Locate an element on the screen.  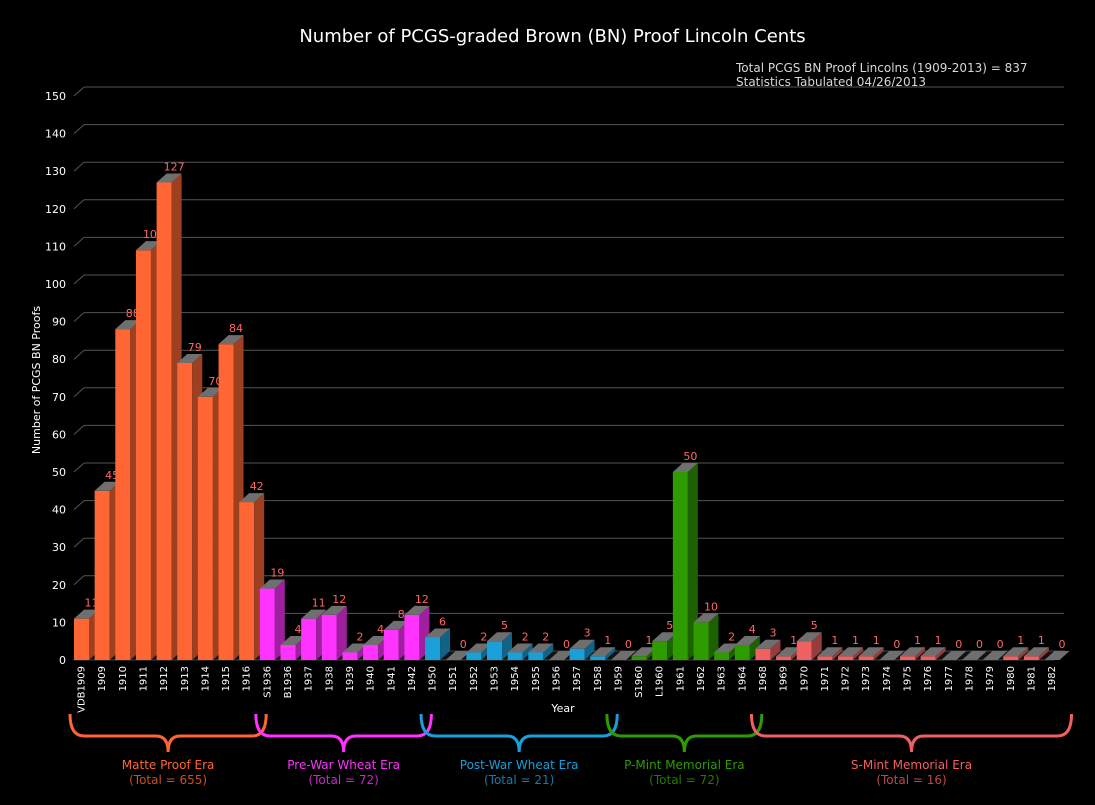
x-tick-label: 1956 is located at coordinates (556, 678).